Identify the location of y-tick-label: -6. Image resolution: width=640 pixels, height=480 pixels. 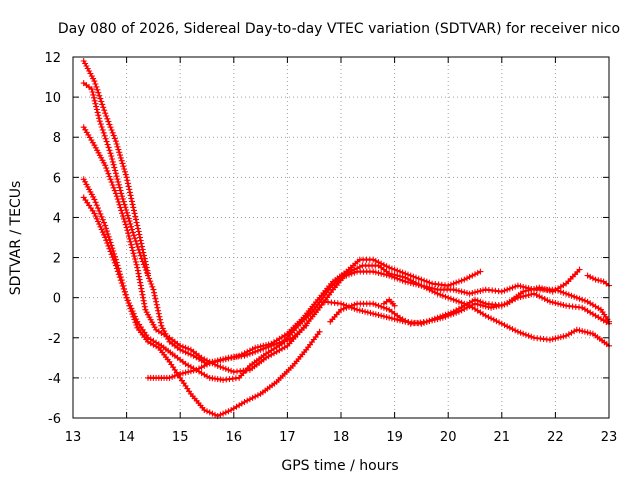
(54, 419).